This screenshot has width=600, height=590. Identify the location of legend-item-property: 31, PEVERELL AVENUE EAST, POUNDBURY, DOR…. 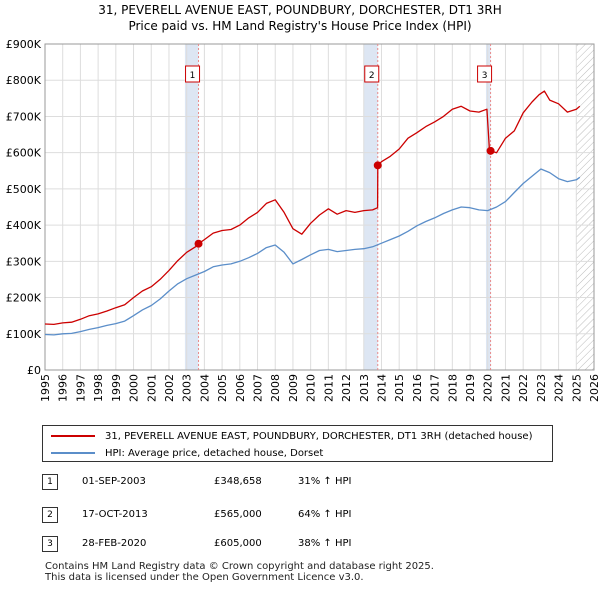
(291, 436).